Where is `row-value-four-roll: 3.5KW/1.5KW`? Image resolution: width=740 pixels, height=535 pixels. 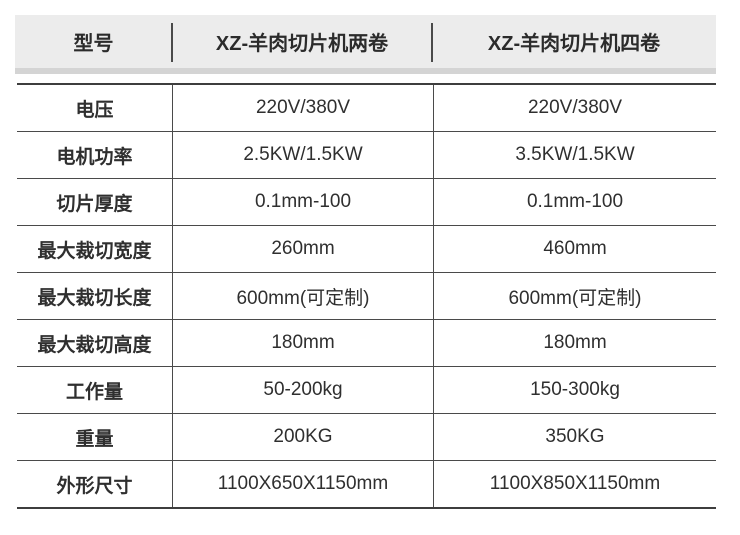
row-value-four-roll: 3.5KW/1.5KW is located at coordinates (574, 155).